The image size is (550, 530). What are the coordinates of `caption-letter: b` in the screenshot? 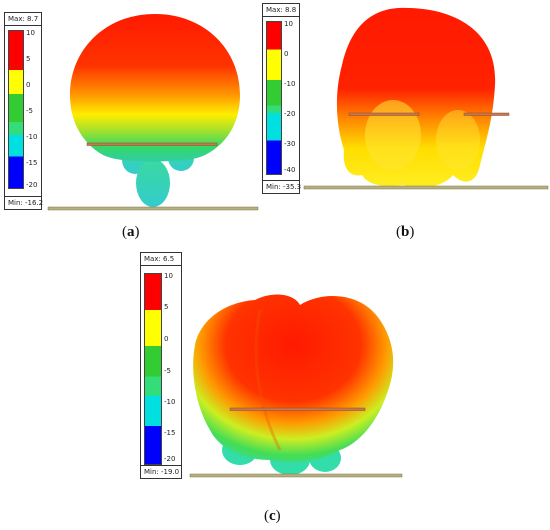 It's located at (405, 232).